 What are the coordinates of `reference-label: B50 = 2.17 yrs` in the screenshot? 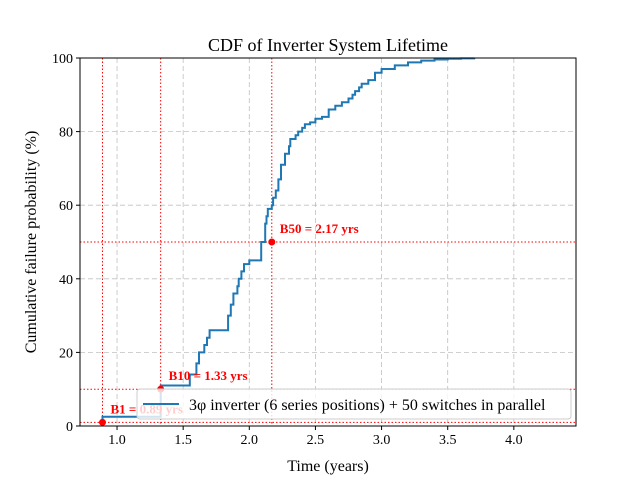 It's located at (319, 228).